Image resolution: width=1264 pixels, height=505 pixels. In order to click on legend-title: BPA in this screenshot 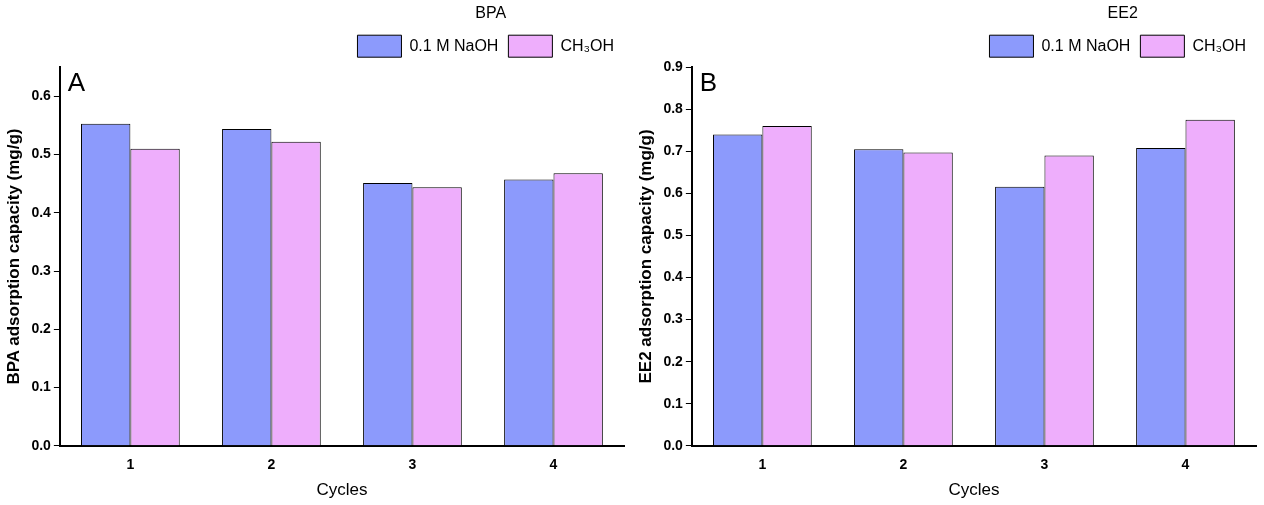, I will do `click(491, 13)`.